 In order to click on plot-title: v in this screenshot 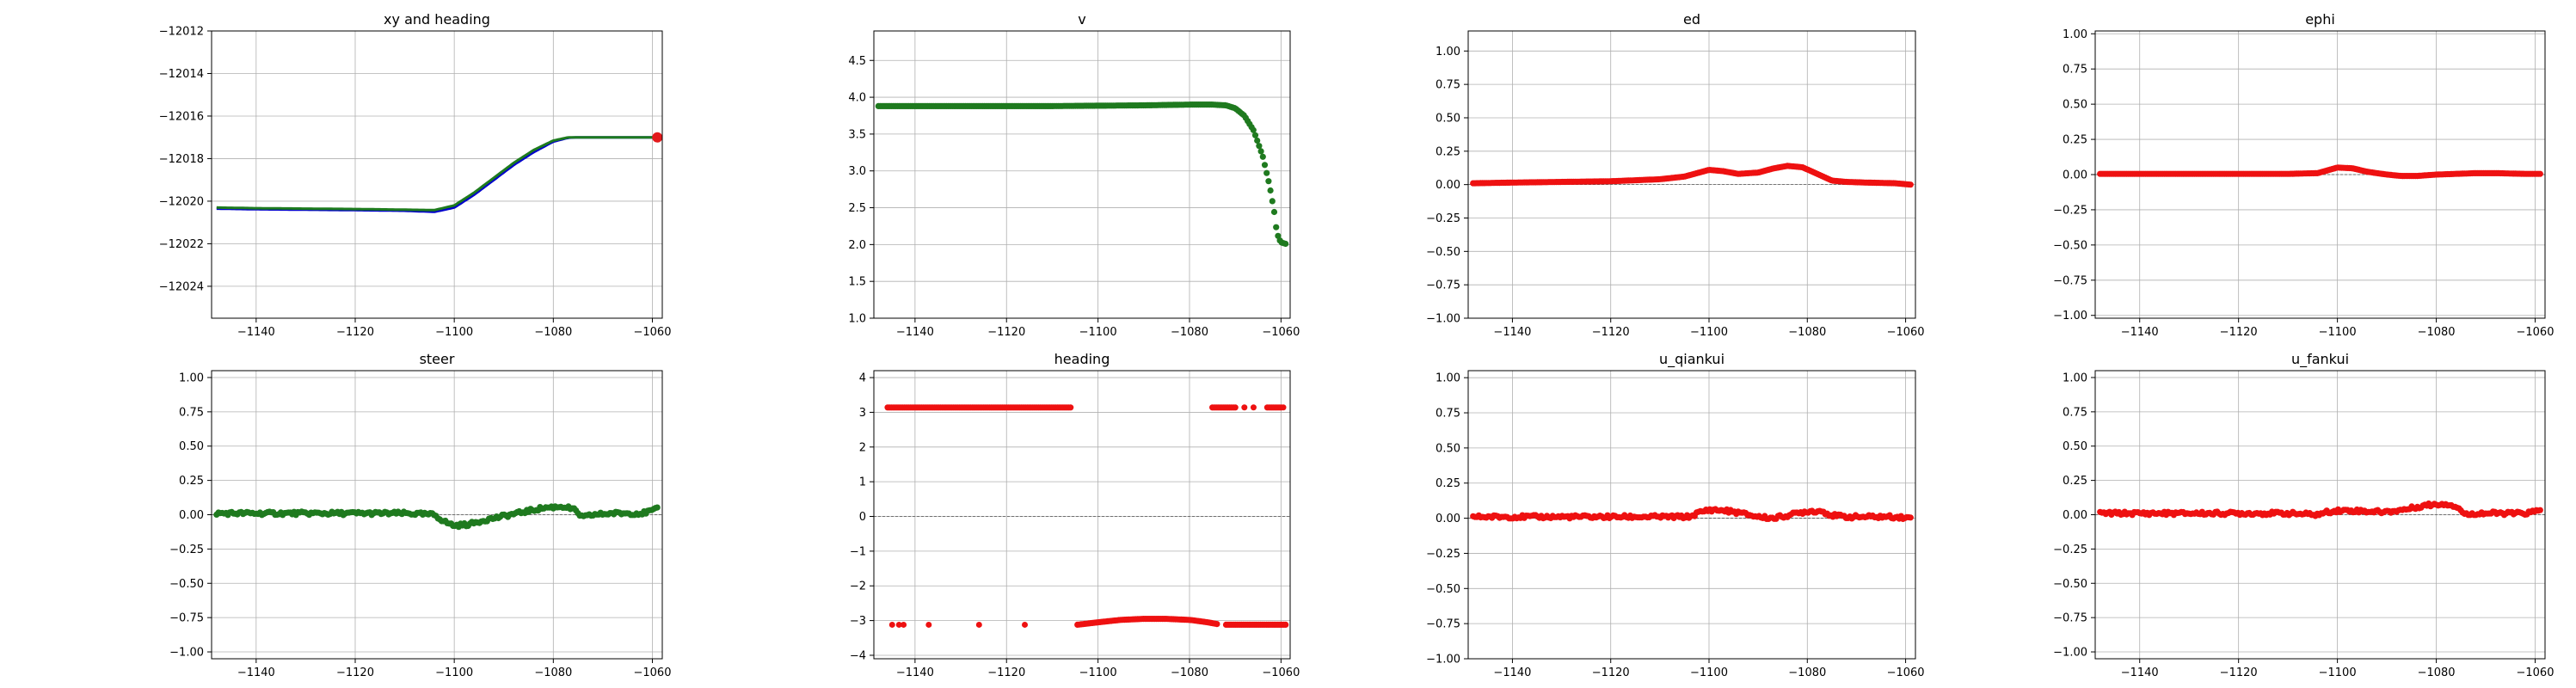, I will do `click(1081, 20)`.